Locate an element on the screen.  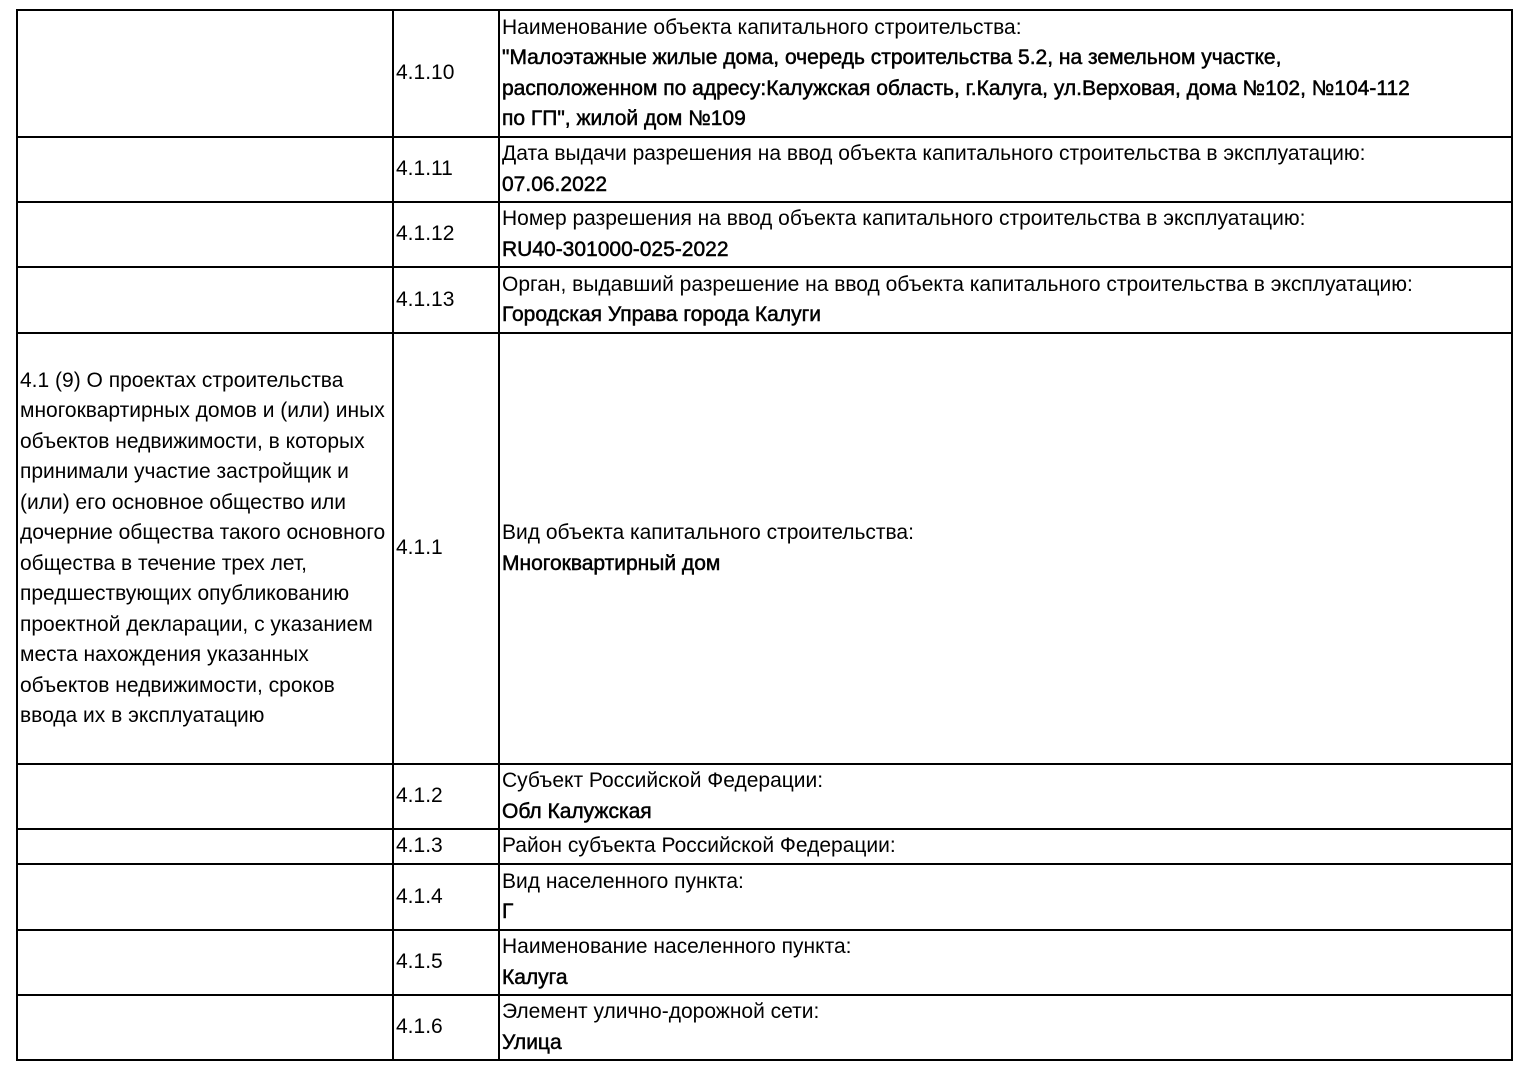
item-content: Вид населенного пункта: Г is located at coordinates (1005, 897).